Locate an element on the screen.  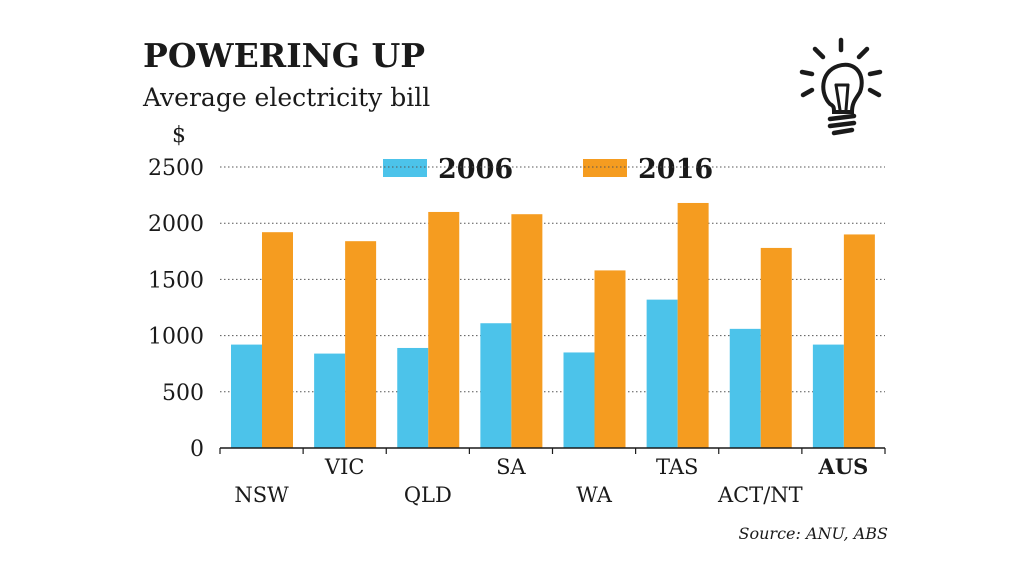
bar-nsw-2006 is located at coordinates (246, 396).